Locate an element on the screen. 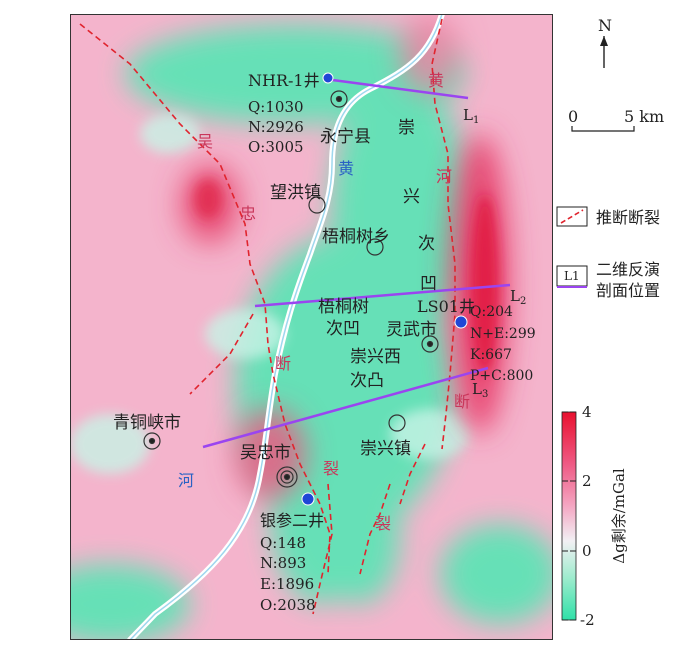  svg-text: Q:148 is located at coordinates (283, 543).